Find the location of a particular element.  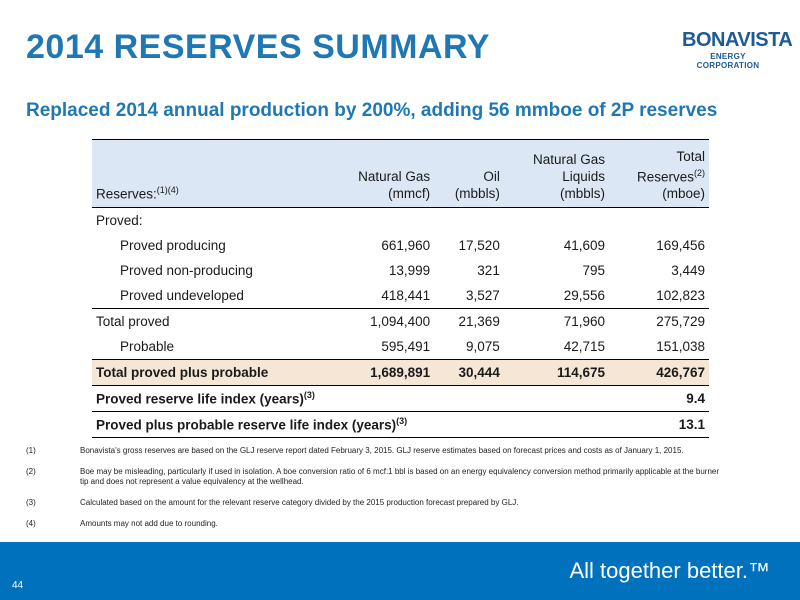

cell-ngl: 71,960 is located at coordinates (584, 321).